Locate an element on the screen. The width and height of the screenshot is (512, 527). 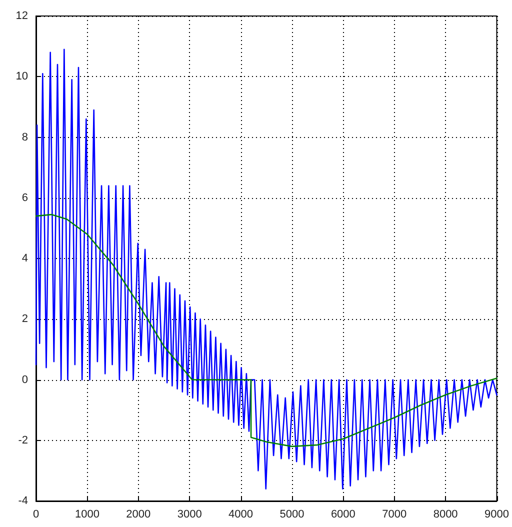
x-tick-label: 9000 is located at coordinates (497, 514).